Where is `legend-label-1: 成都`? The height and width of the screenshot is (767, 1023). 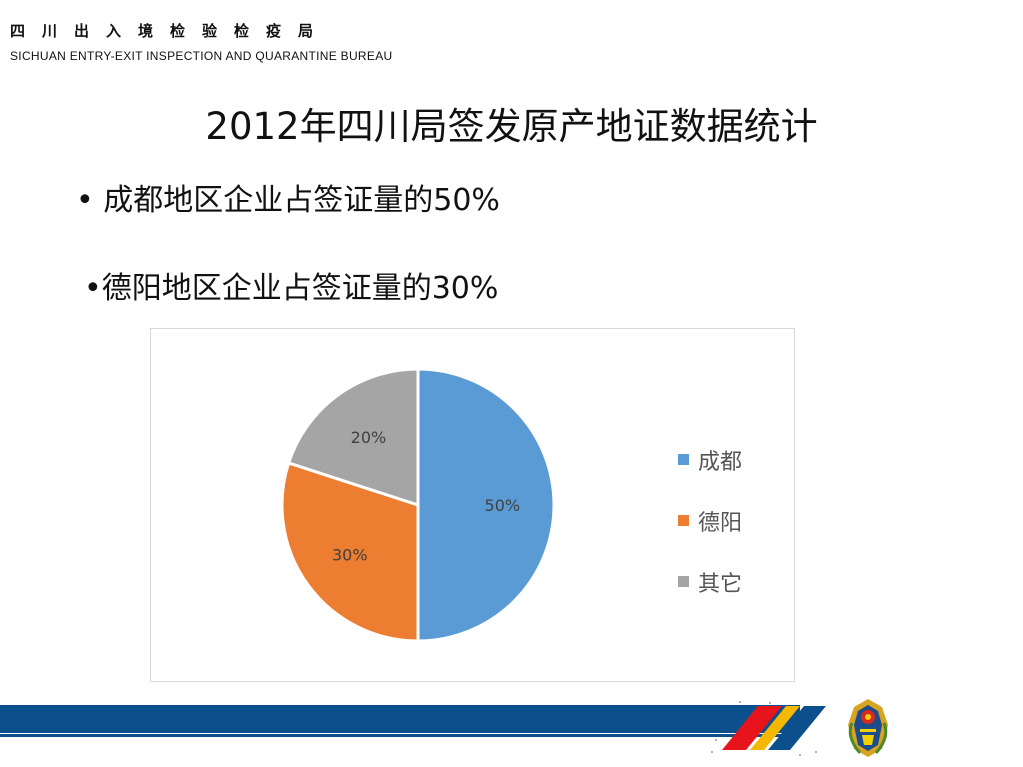 legend-label-1: 成都 is located at coordinates (720, 462).